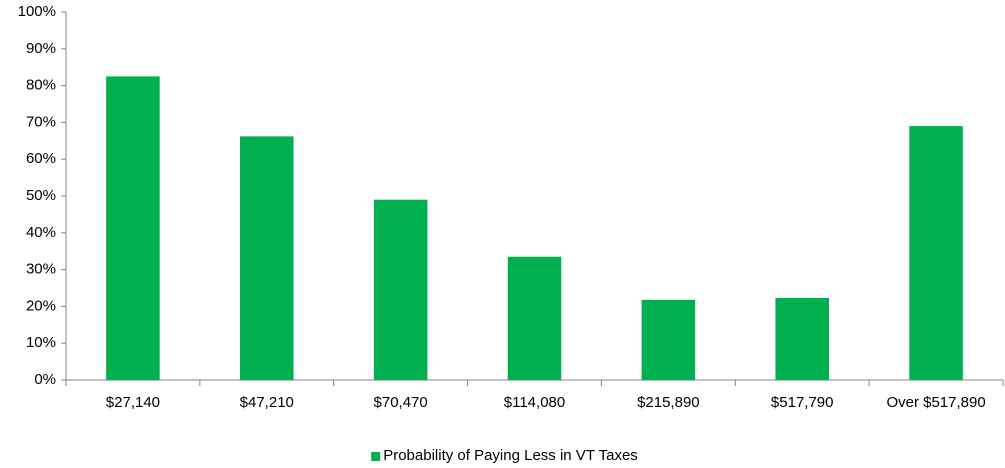 Image resolution: width=1005 pixels, height=468 pixels. What do you see at coordinates (401, 402) in the screenshot?
I see `x-tick-label: $70,470` at bounding box center [401, 402].